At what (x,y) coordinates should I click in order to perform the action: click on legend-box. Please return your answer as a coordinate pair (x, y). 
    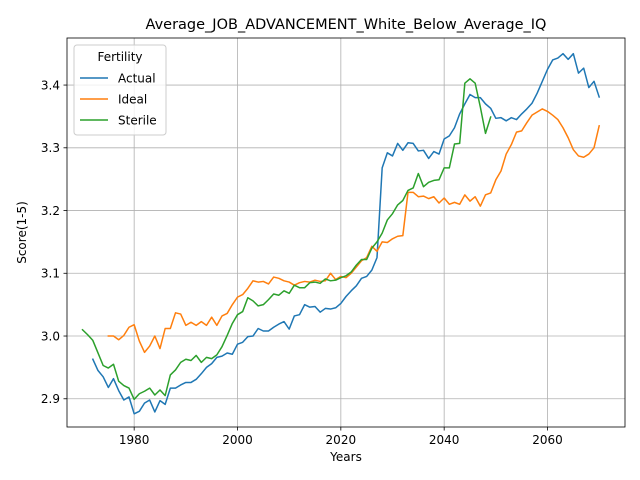
    Looking at the image, I should click on (120, 90).